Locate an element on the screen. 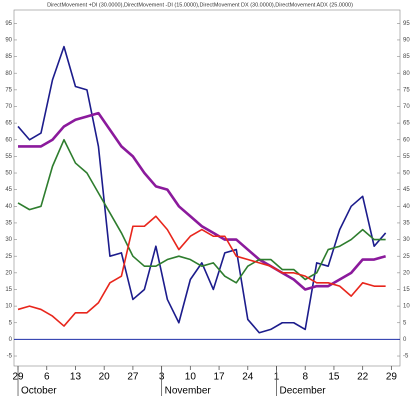  x-tick-label: 17 is located at coordinates (220, 377).